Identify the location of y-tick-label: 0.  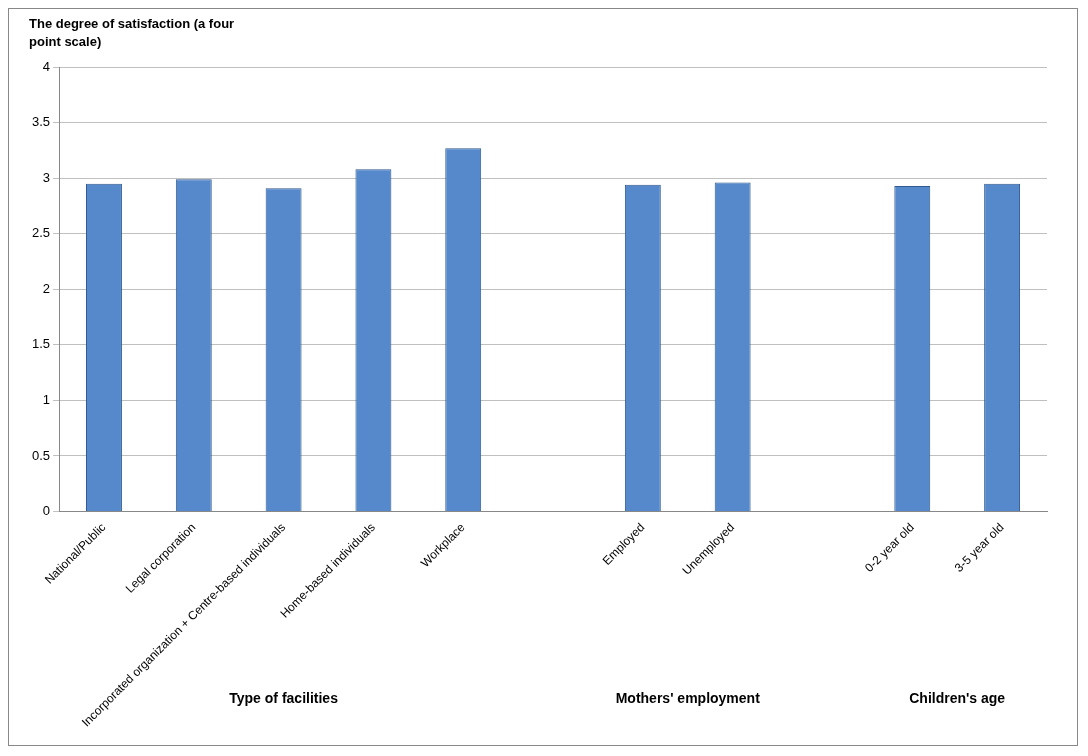
(46, 511).